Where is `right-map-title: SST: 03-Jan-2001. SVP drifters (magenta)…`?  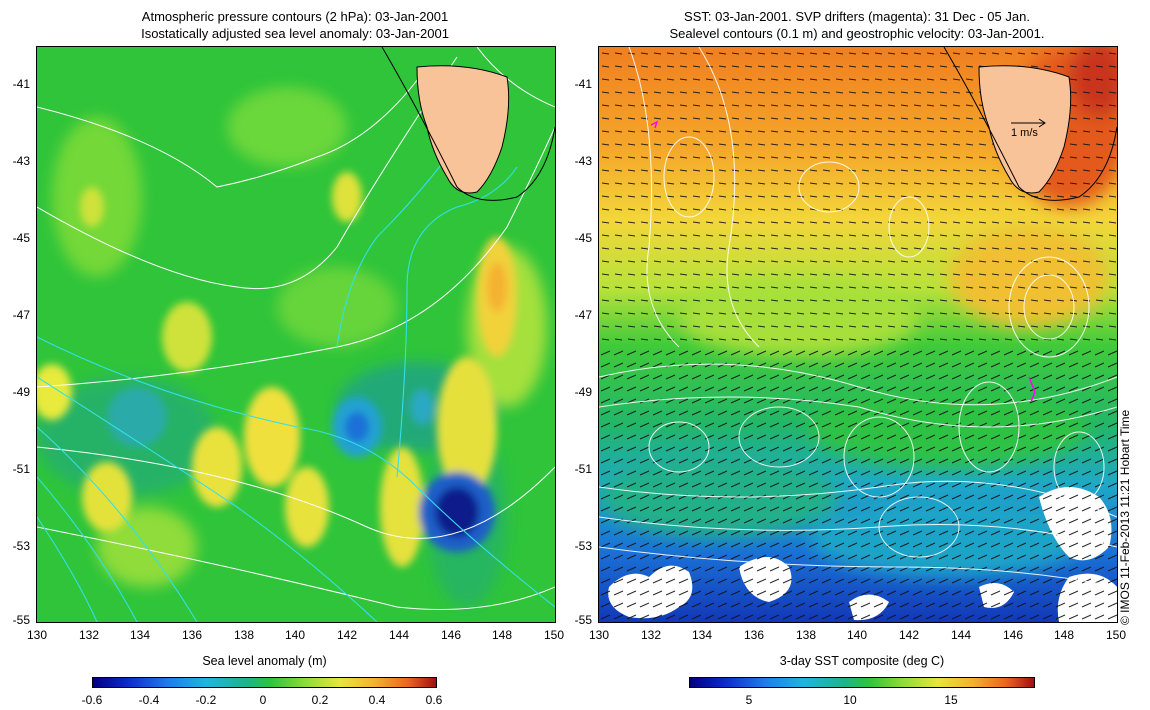
right-map-title: SST: 03-Jan-2001. SVP drifters (magenta)… is located at coordinates (857, 25).